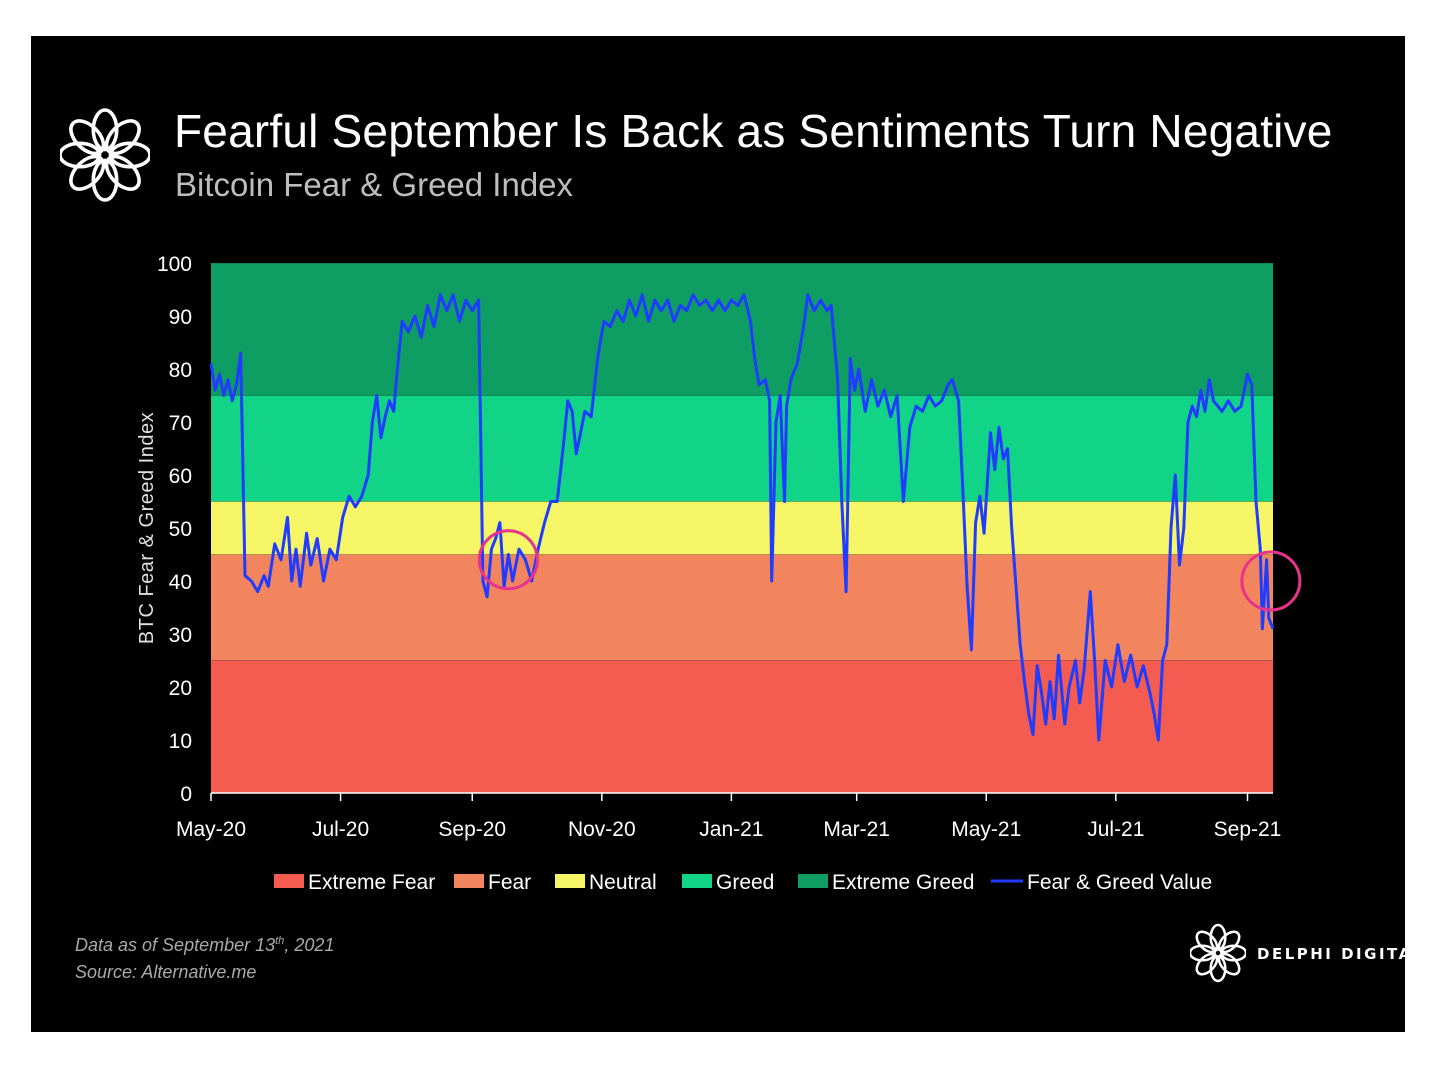 Image resolution: width=1440 pixels, height=1080 pixels. Describe the element at coordinates (180, 423) in the screenshot. I see `y-tick-label: 70` at that location.